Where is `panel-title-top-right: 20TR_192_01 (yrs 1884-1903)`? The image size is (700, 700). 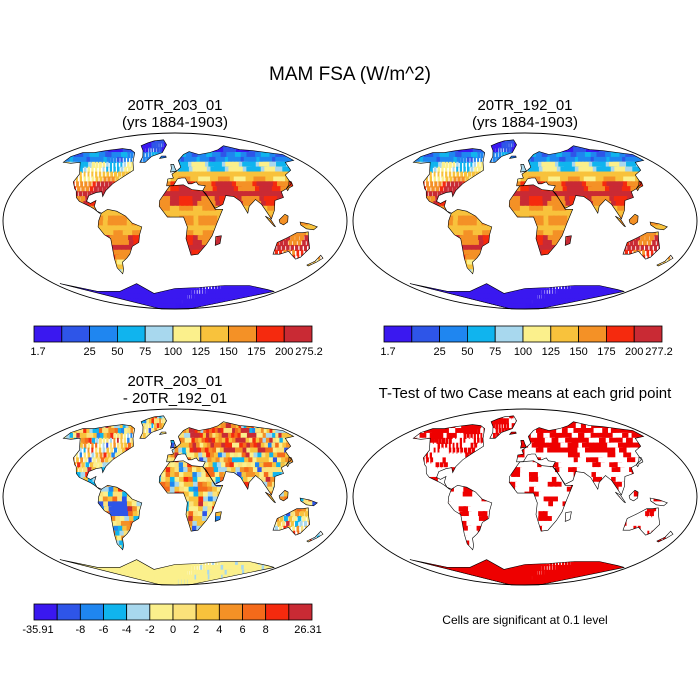
panel-title-top-right: 20TR_192_01 (yrs 1884-1903) is located at coordinates (525, 114).